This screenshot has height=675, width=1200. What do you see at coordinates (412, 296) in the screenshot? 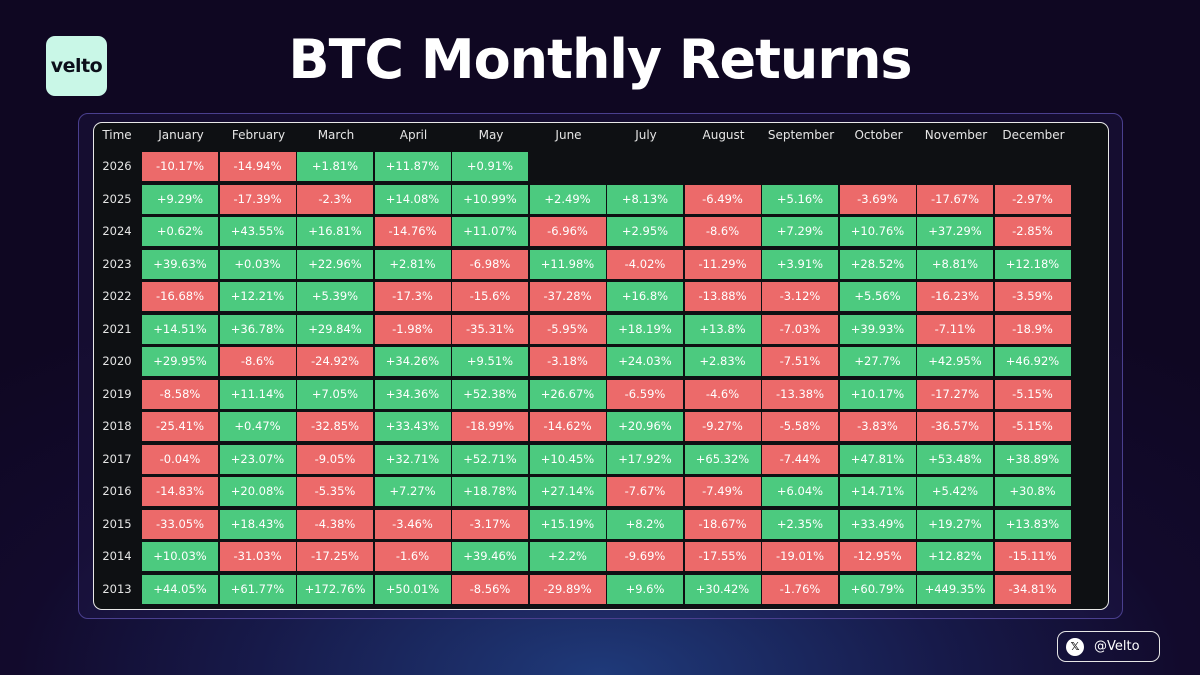
I see `return-cell-2022-april: -17.3%` at bounding box center [412, 296].